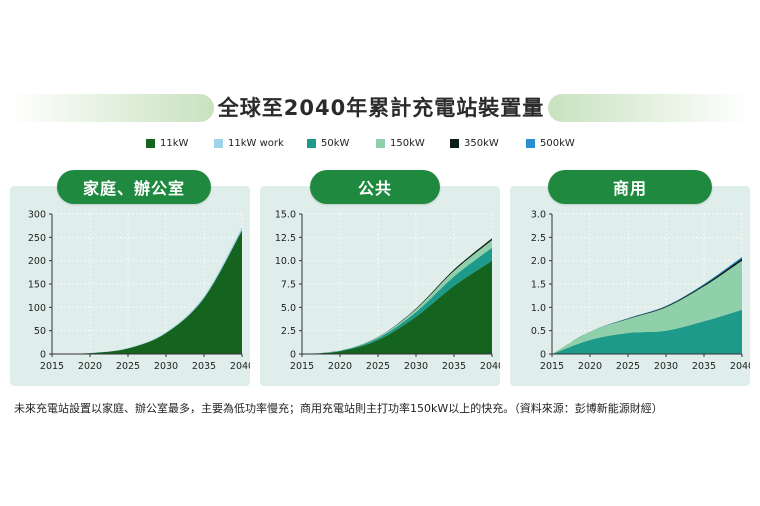 The height and width of the screenshot is (506, 760). Describe the element at coordinates (538, 331) in the screenshot. I see `y-tick-label: 0.5` at that location.